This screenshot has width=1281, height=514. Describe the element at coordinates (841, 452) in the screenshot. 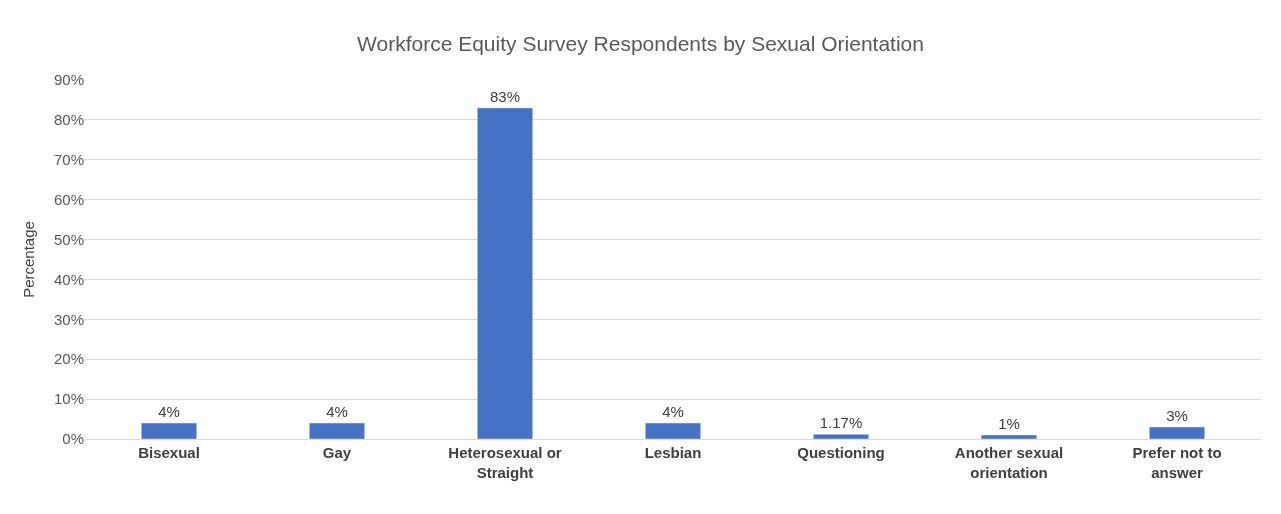

I see `x-tick-label: Questioning` at that location.